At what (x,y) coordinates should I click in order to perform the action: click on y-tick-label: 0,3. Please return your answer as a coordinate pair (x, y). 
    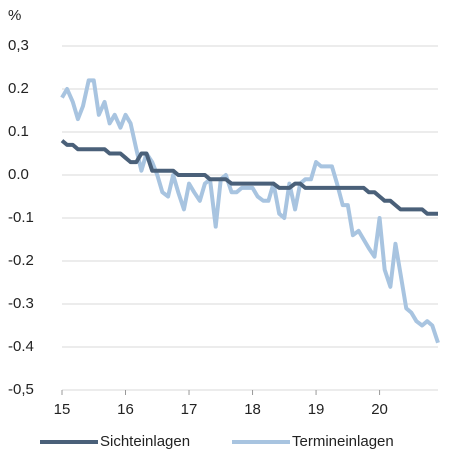
    Looking at the image, I should click on (18, 45).